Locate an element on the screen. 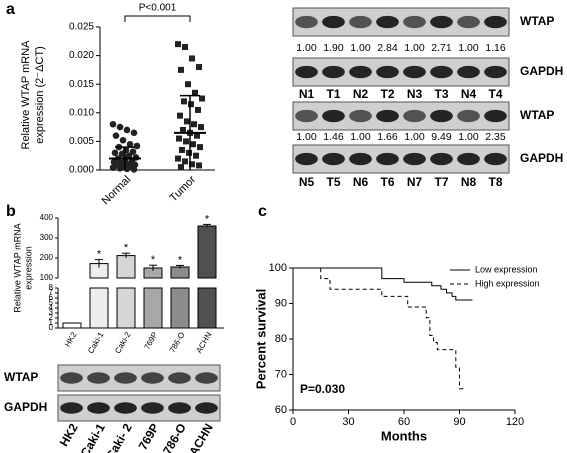 The height and width of the screenshot is (453, 567). x-tick-label: 90 is located at coordinates (459, 422).